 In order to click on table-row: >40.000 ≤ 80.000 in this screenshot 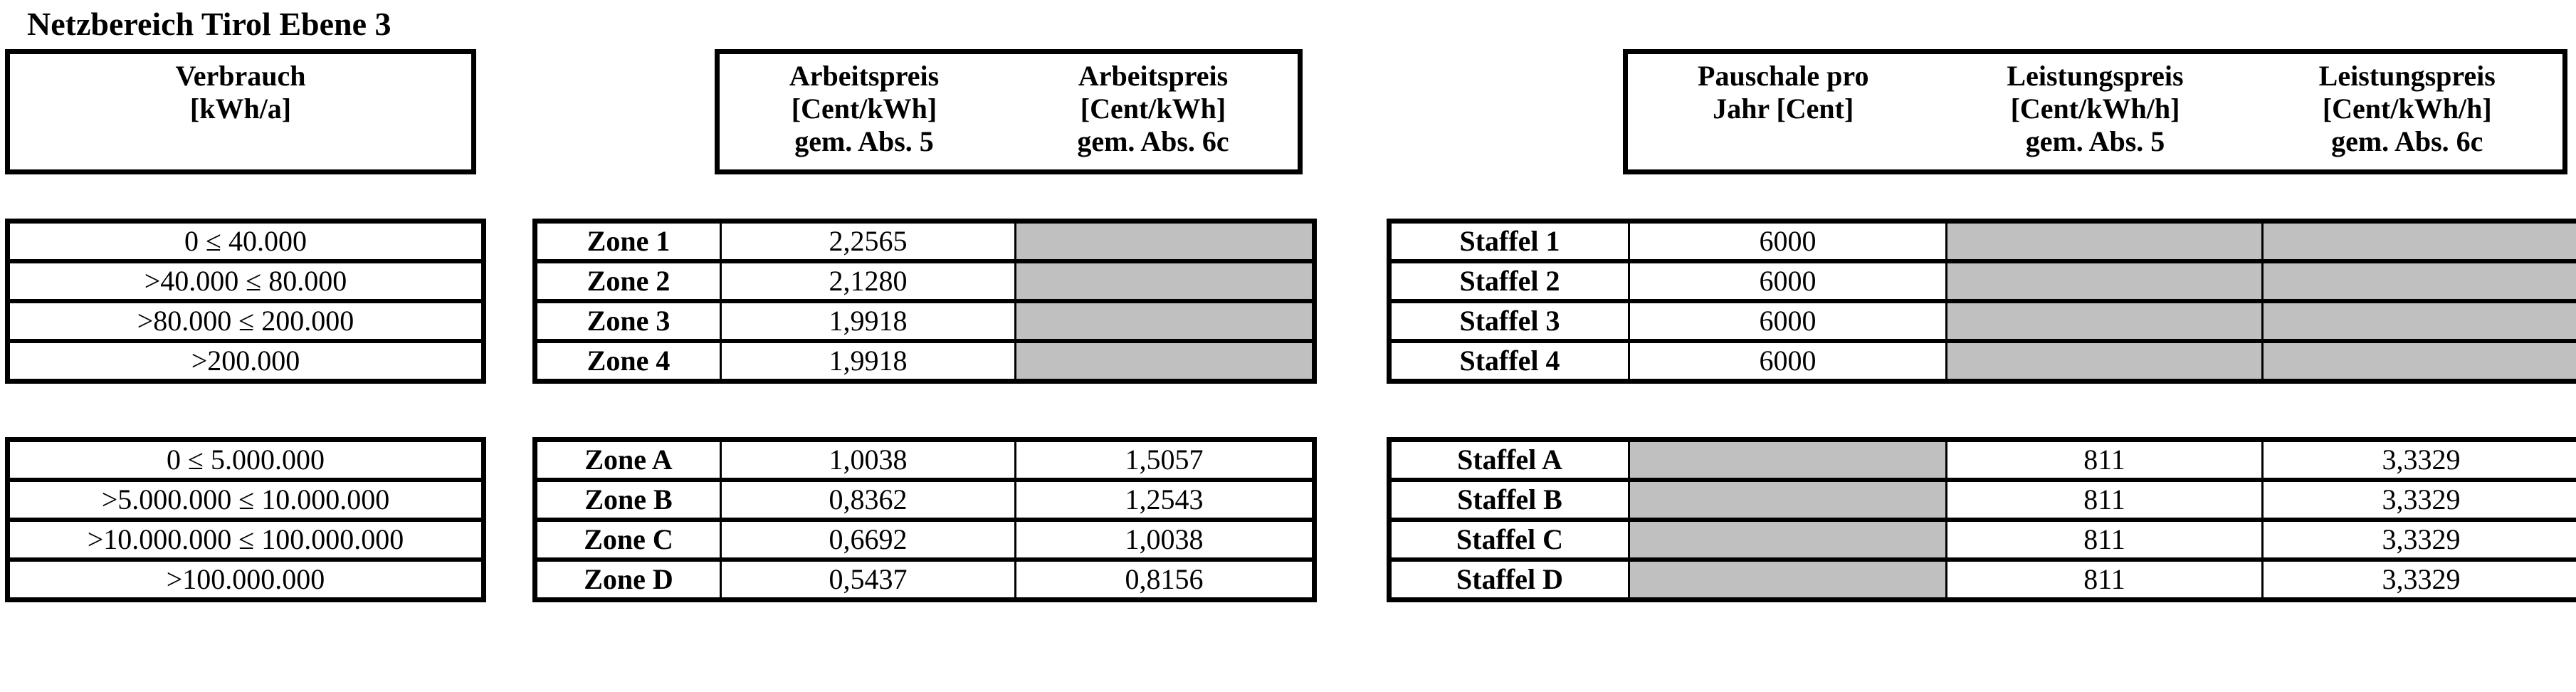, I will do `click(245, 281)`.